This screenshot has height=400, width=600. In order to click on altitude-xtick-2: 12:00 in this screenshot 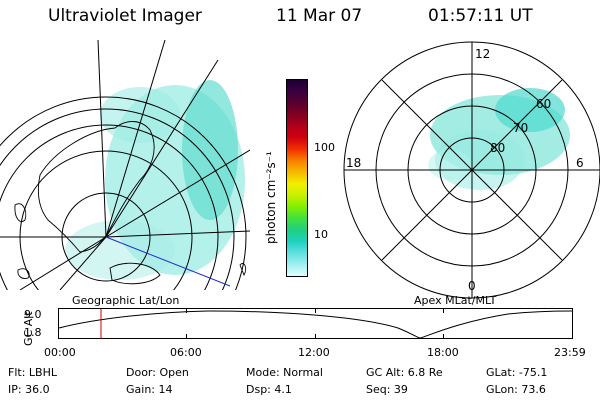, I will do `click(314, 352)`.